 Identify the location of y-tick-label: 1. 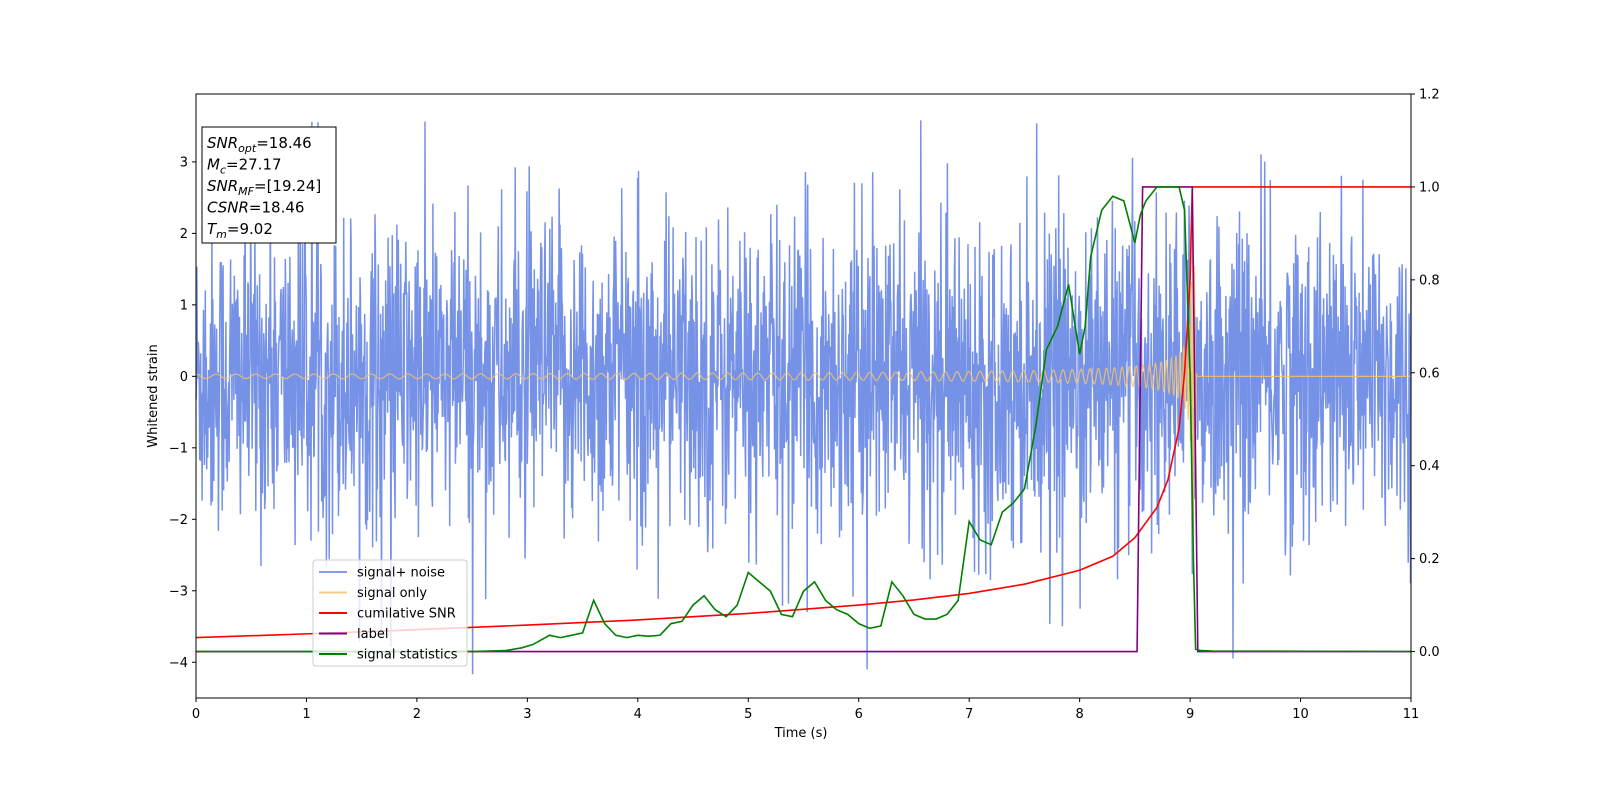
(184, 305).